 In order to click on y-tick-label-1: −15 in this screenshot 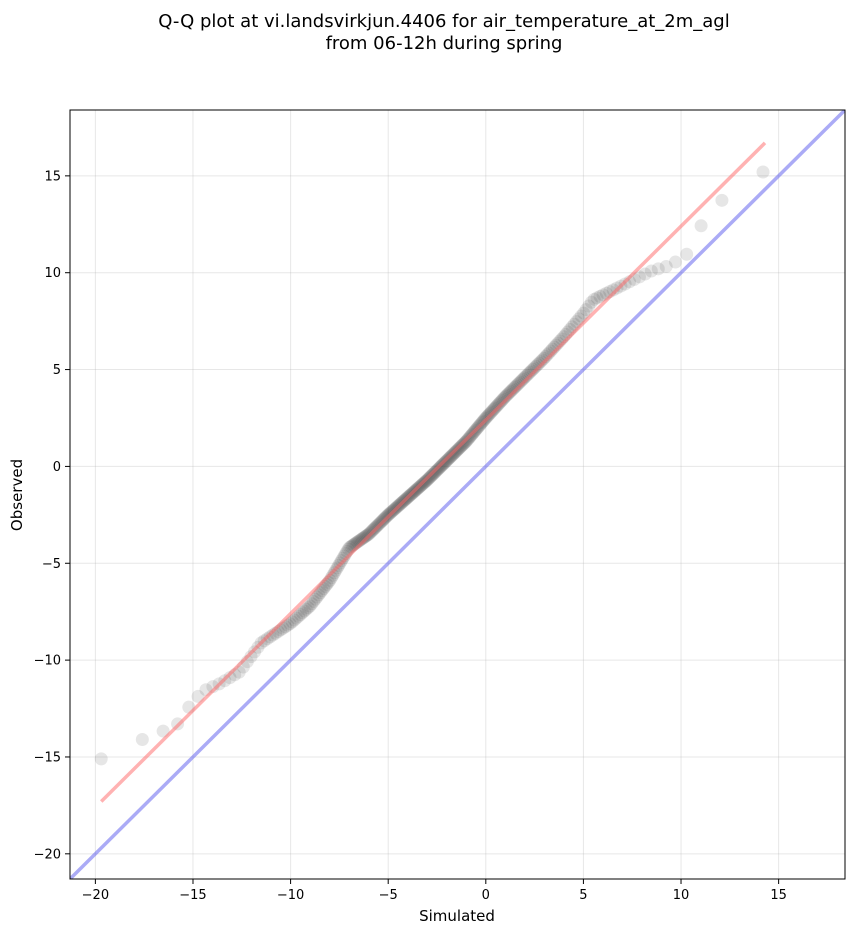, I will do `click(47, 757)`.